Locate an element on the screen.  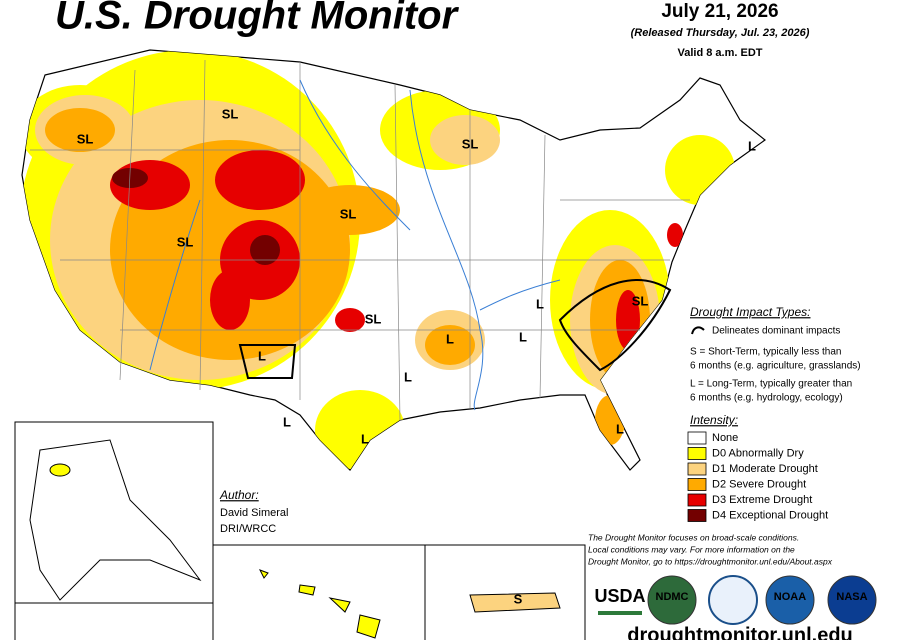
impact-label: S is located at coordinates (518, 598).